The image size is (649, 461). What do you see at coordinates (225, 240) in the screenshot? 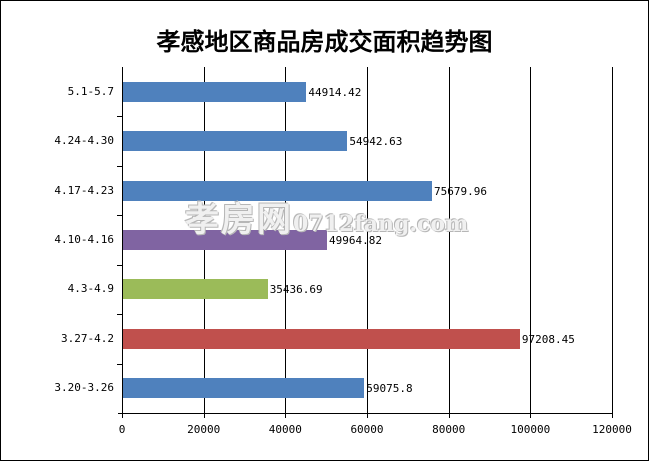
I see `bar-4.10-4.16` at bounding box center [225, 240].